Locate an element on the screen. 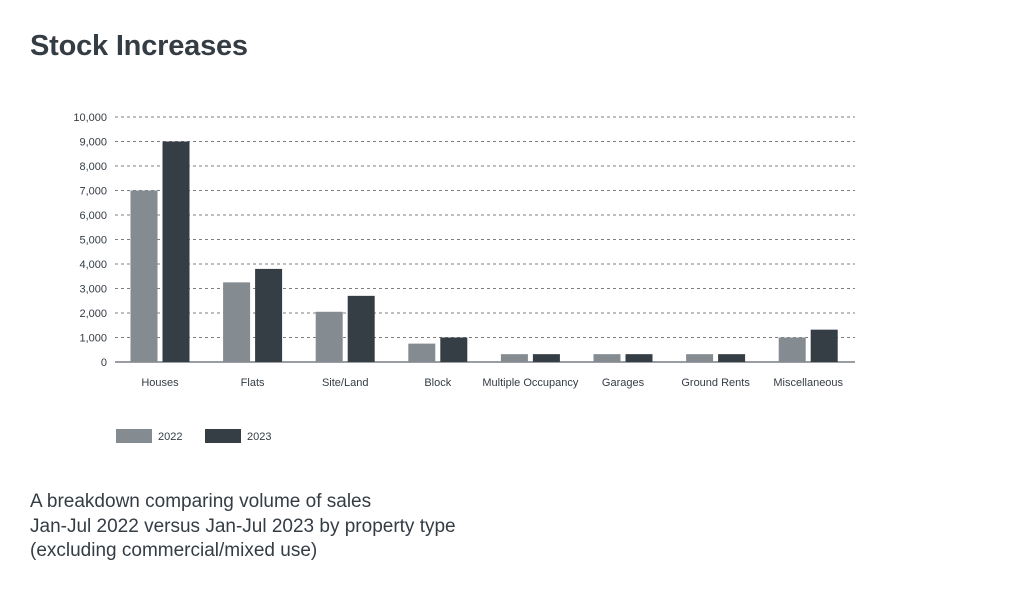 This screenshot has height=596, width=1010. bar-2023-multiple-occupancy is located at coordinates (546, 358).